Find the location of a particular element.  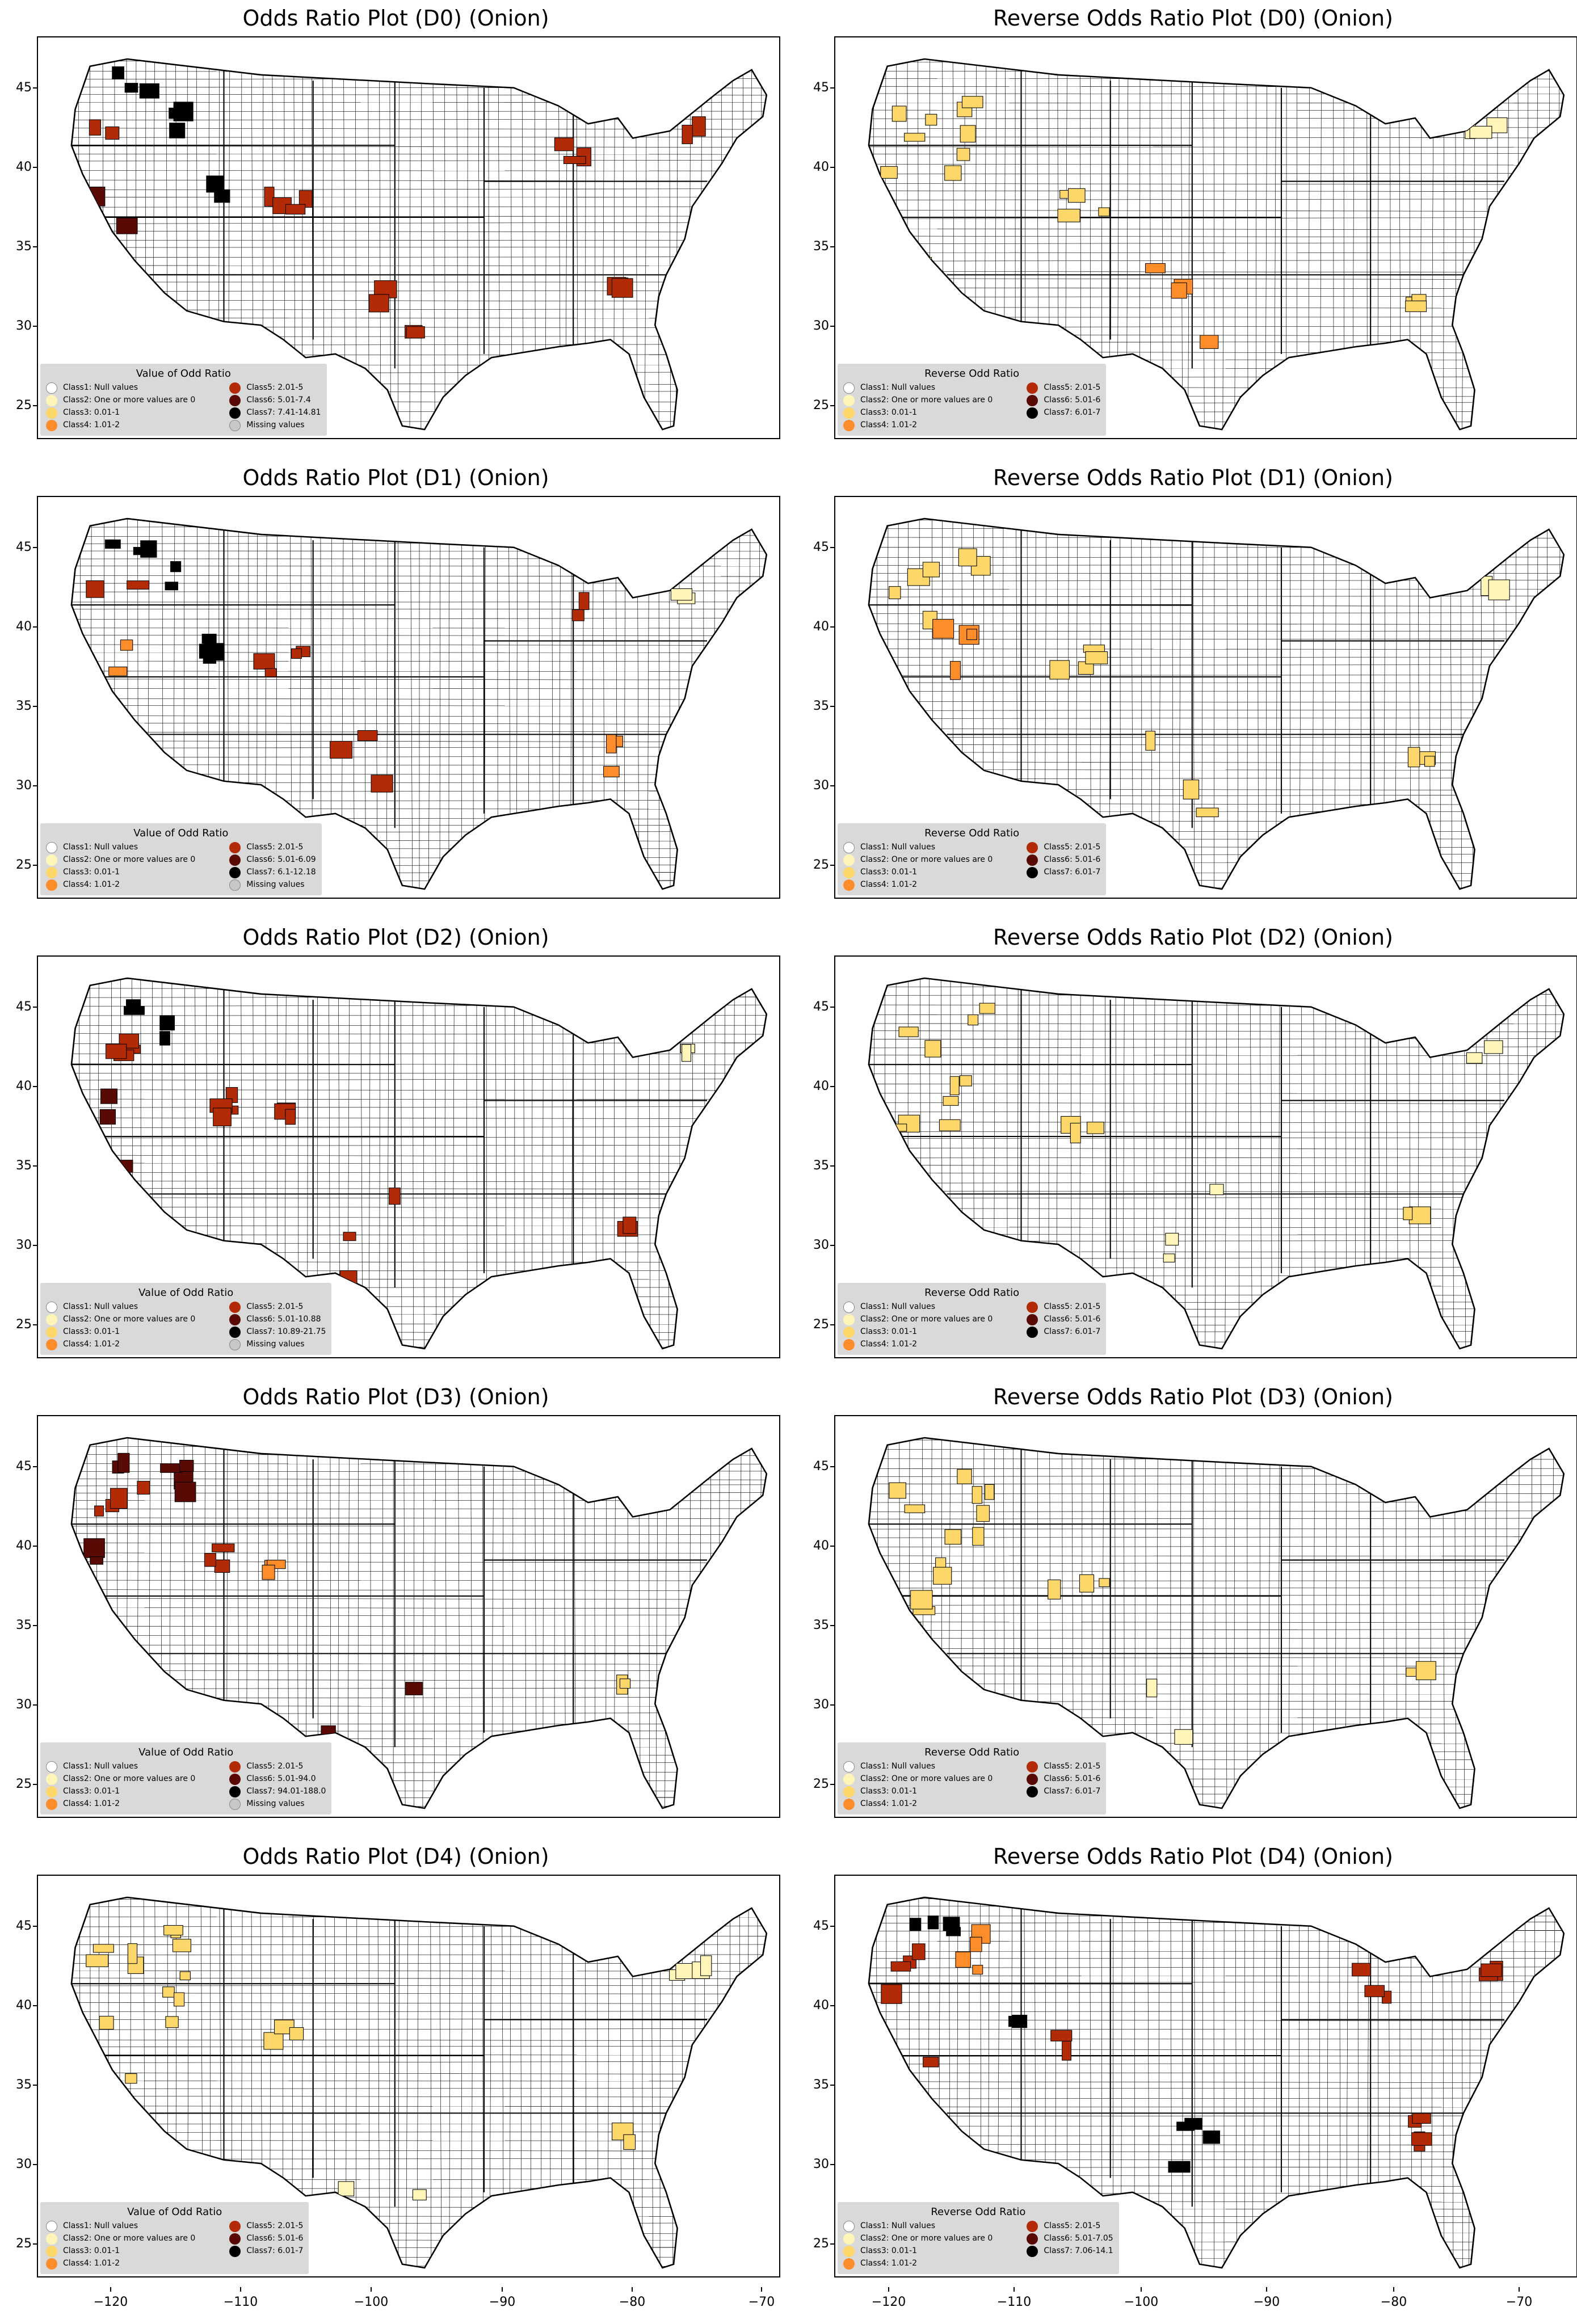

legend-item: Class6: 5.01-94.0 is located at coordinates (277, 1779).